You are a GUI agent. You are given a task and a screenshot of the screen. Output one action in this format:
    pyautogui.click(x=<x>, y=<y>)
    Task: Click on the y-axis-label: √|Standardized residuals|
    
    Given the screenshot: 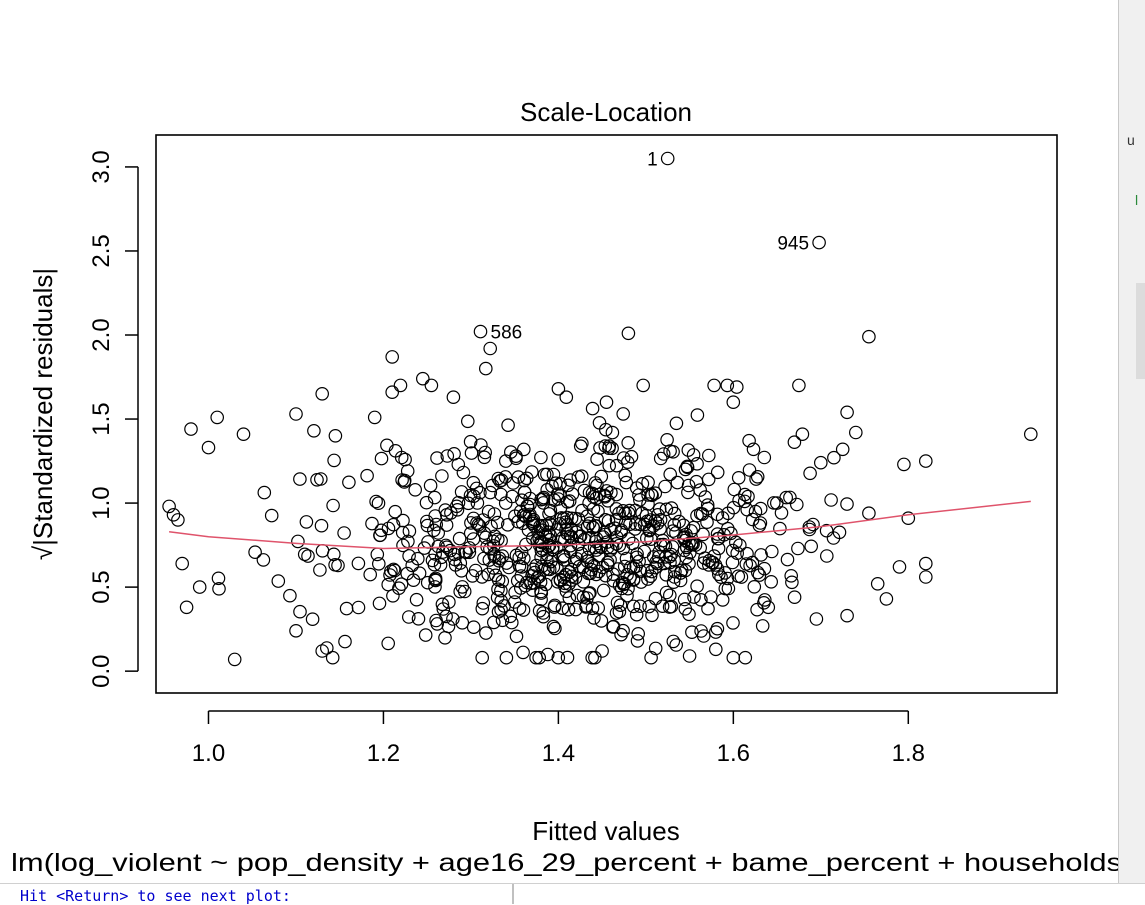 What is the action you would take?
    pyautogui.click(x=43, y=414)
    